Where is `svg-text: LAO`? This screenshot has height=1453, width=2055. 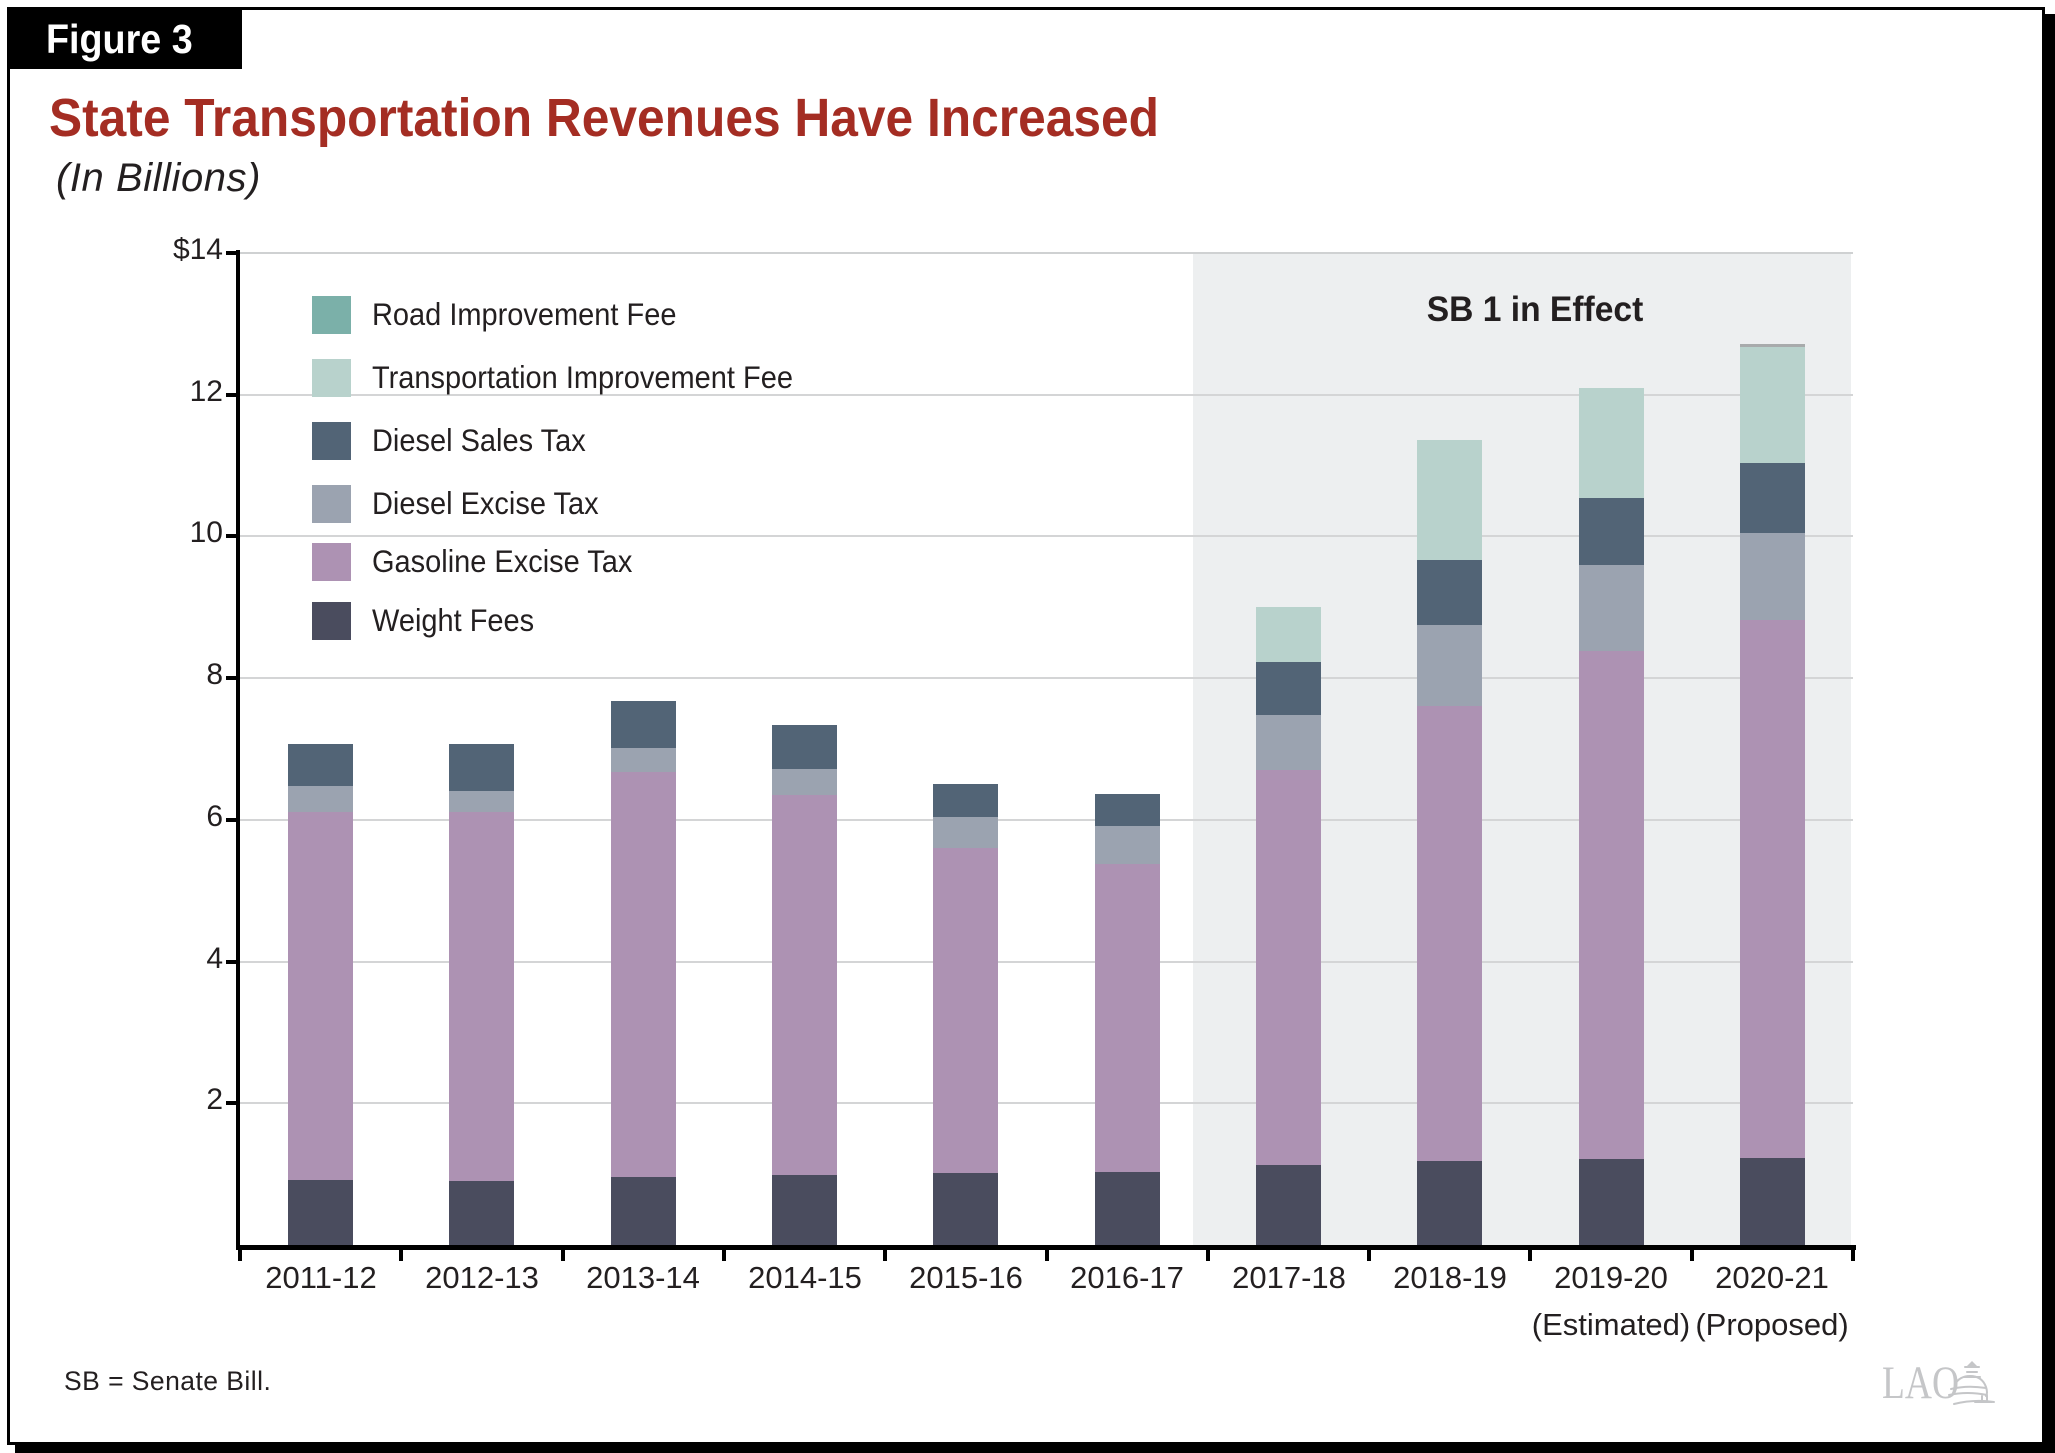
svg-text: LAO is located at coordinates (1920, 1382).